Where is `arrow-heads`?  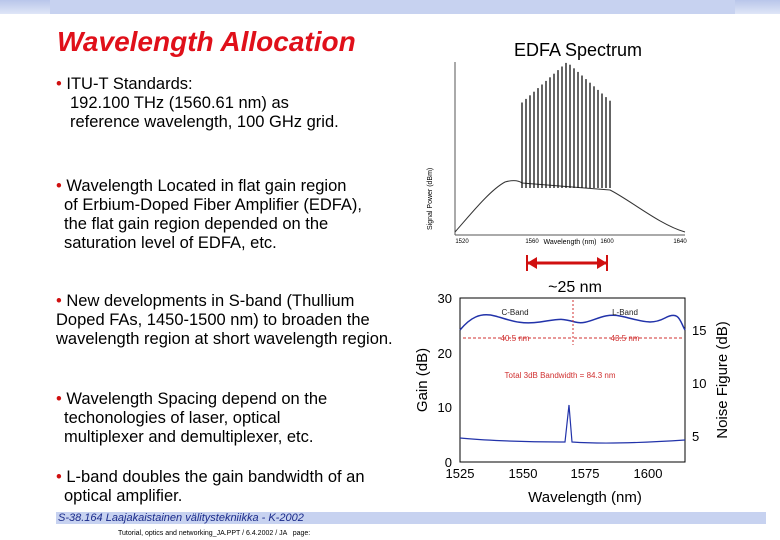 arrow-heads is located at coordinates (567, 263).